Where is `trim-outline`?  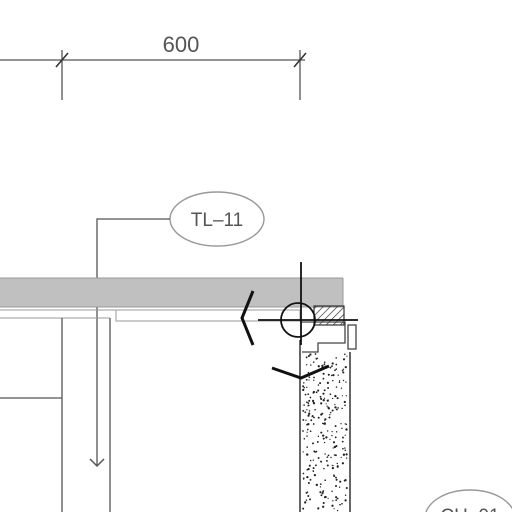 trim-outline is located at coordinates (323, 337).